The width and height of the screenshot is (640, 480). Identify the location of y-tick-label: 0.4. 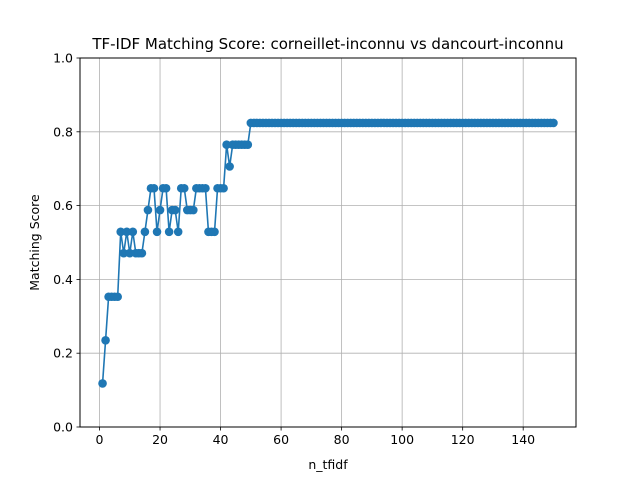
(63, 279).